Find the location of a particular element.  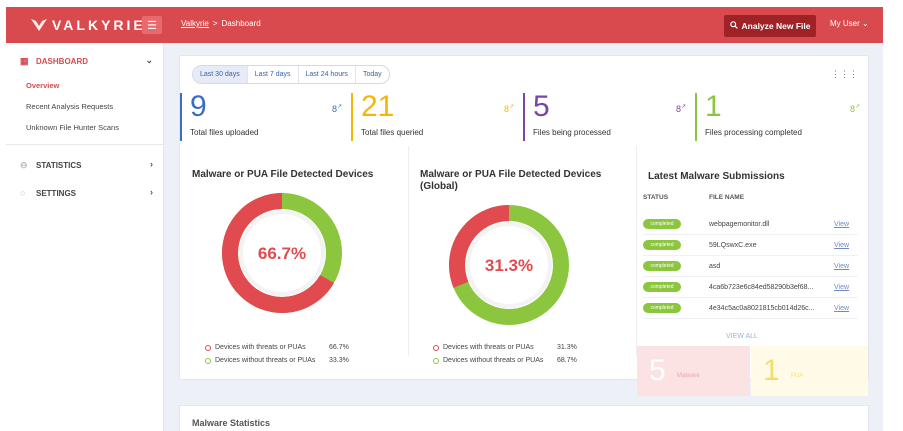

brand-name: VALKYRIE is located at coordinates (99, 25).